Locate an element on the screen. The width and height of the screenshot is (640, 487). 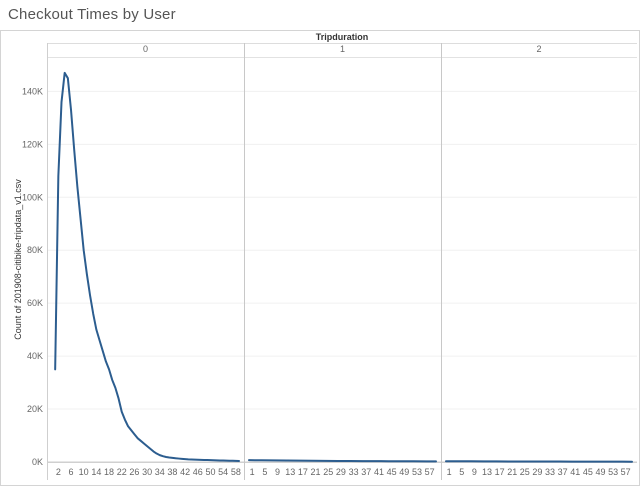
chart-title: Checkout Times by User is located at coordinates (92, 14).